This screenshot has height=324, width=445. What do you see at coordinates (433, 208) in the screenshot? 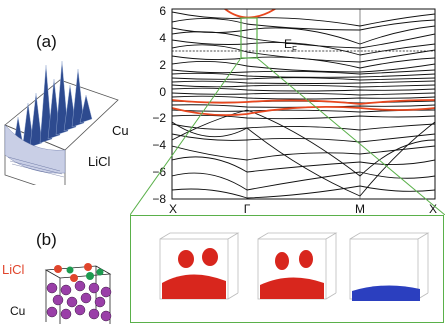
I see `xtick-x2: X` at bounding box center [433, 208].